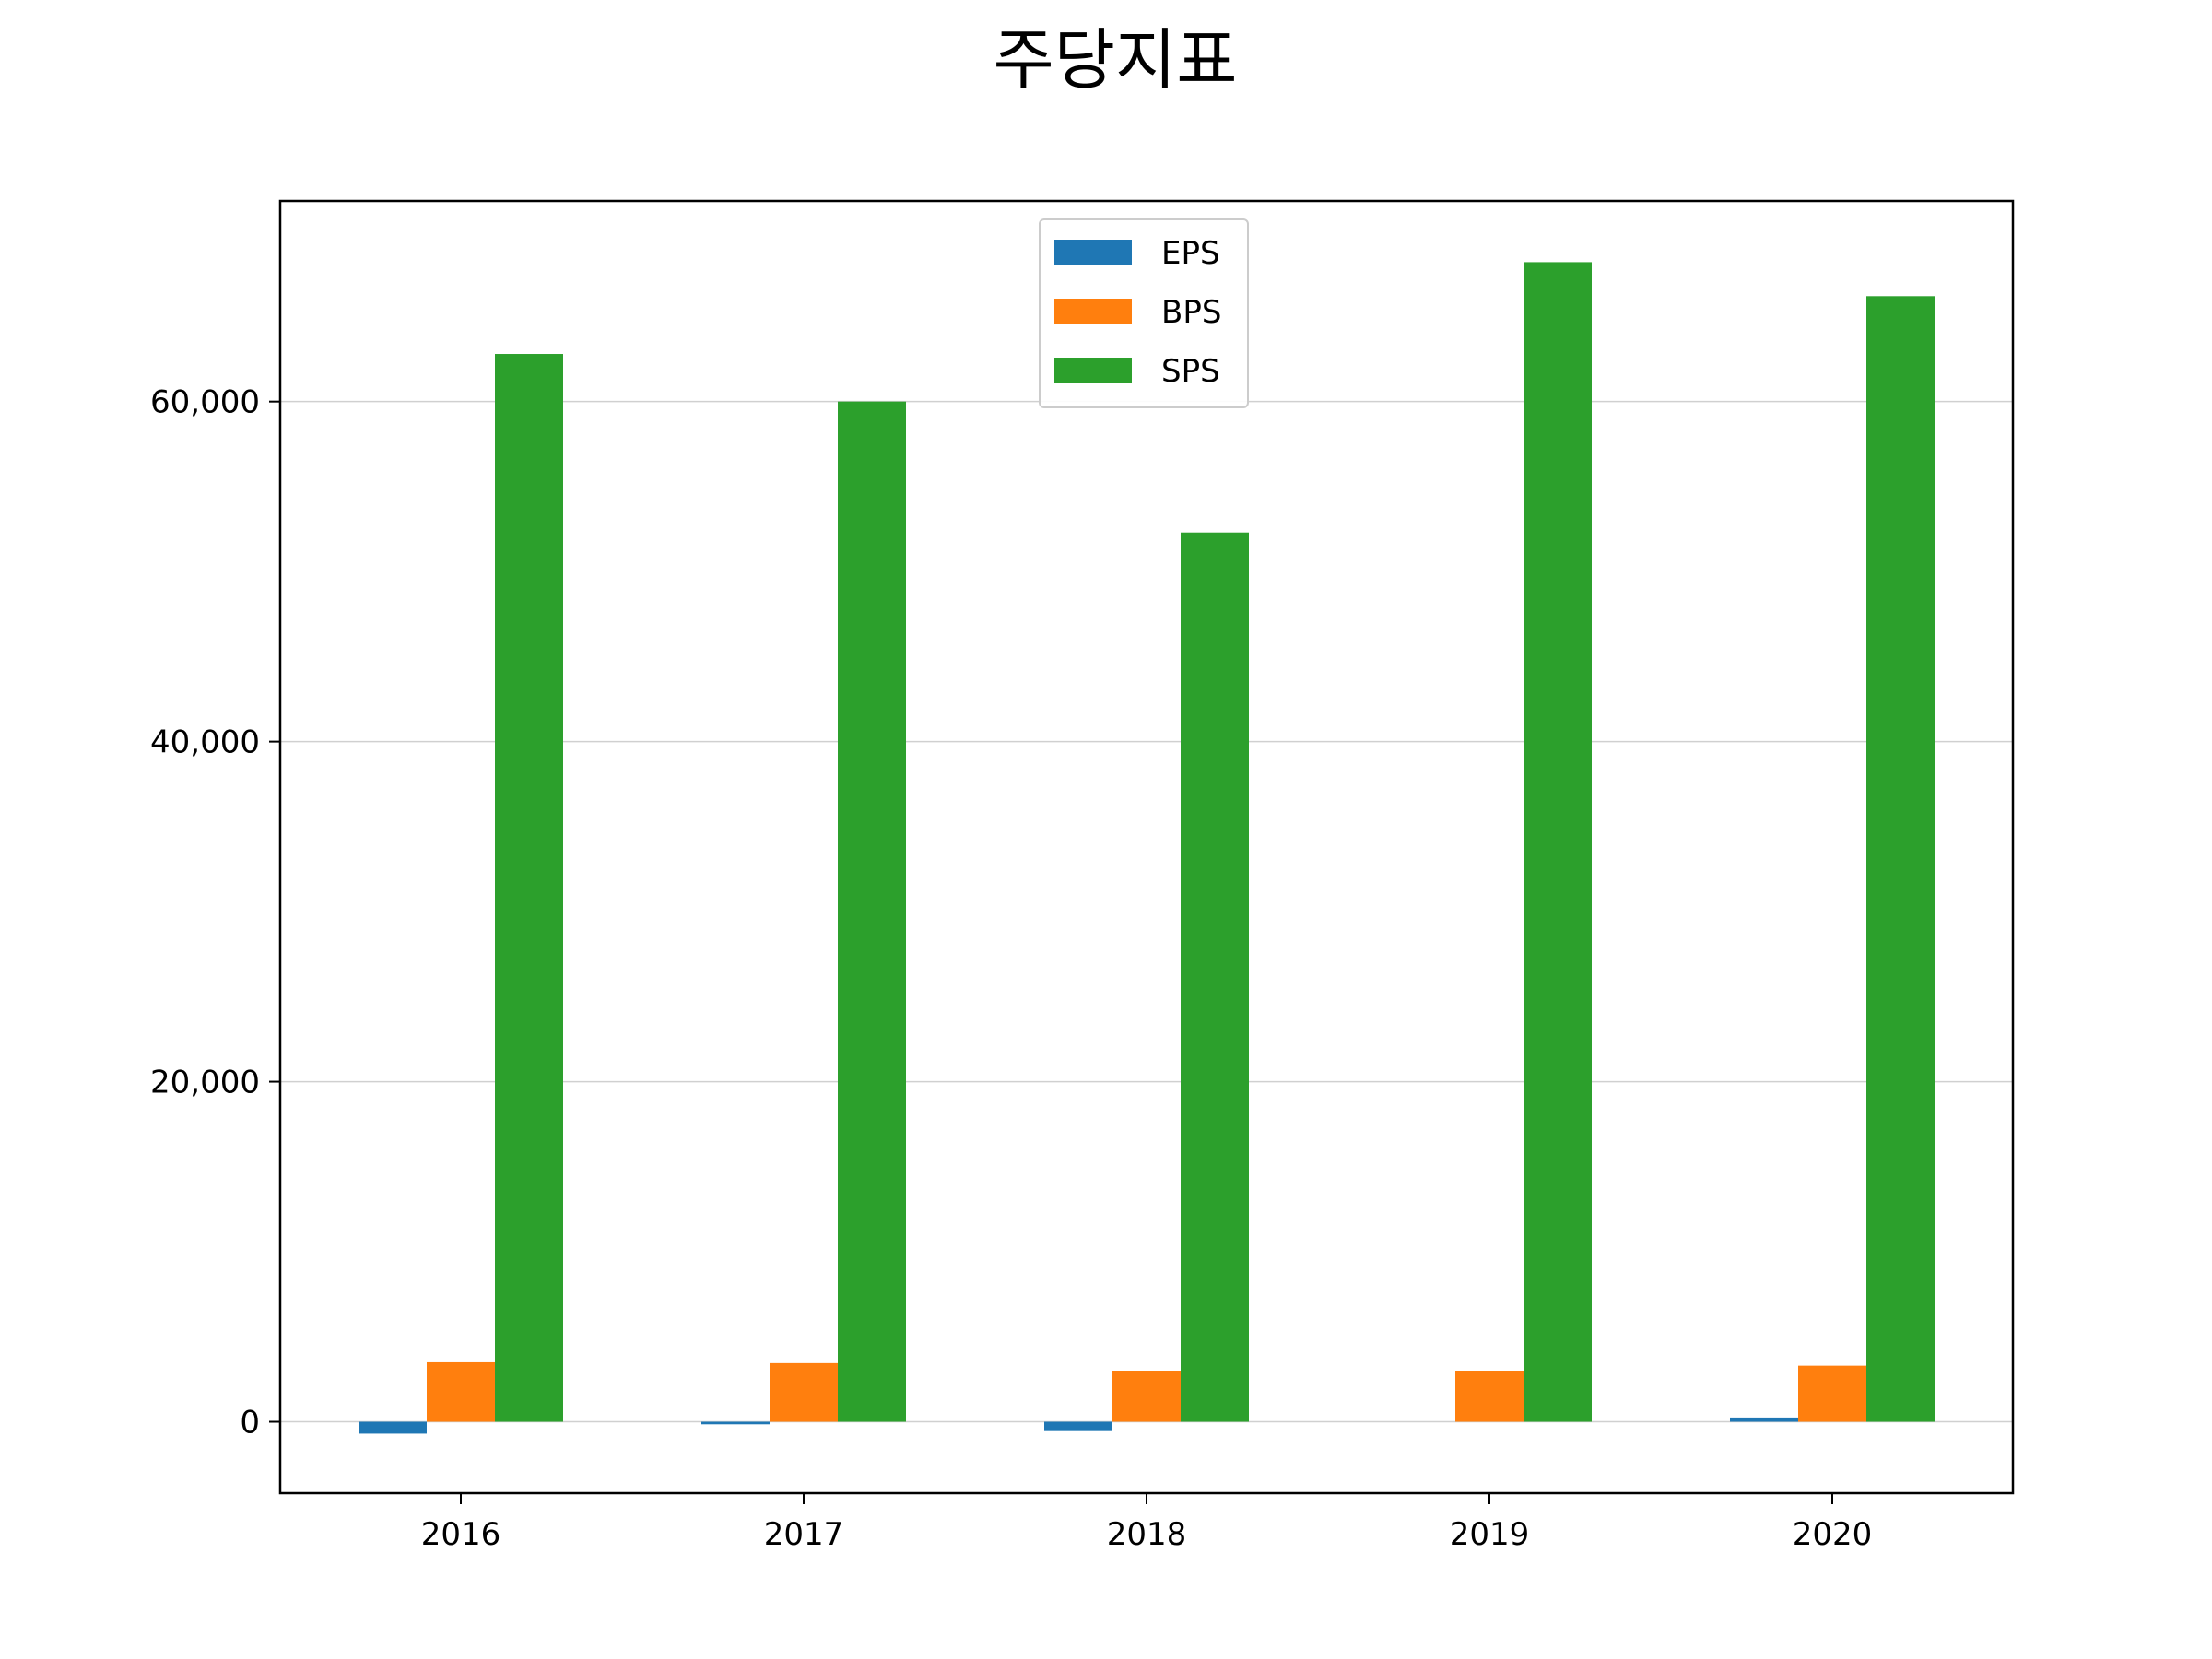 The width and height of the screenshot is (2212, 1659). I want to click on bar-eps-2017, so click(735, 1423).